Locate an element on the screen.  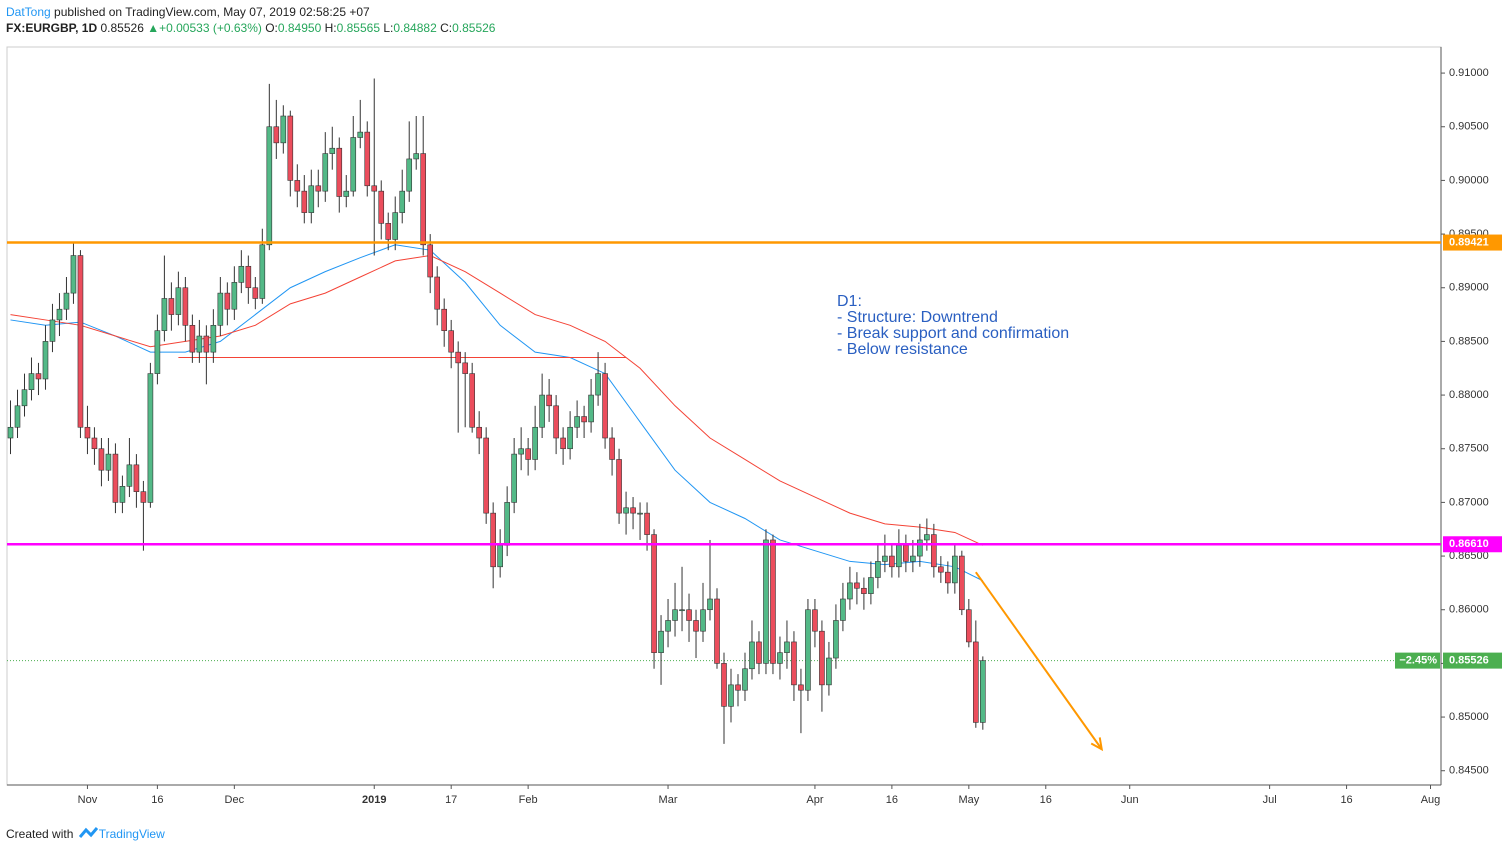
x-tick-label: Jun is located at coordinates (1130, 800).